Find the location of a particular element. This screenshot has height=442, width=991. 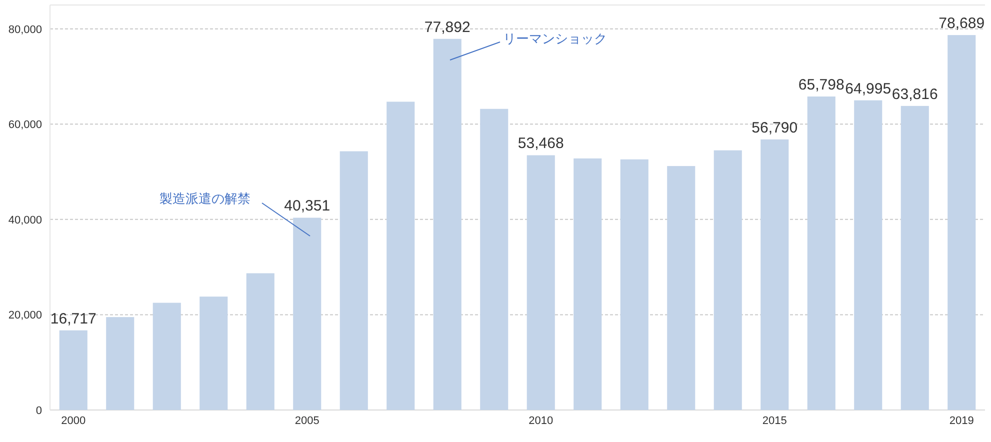

y-tick-label: 80,000 is located at coordinates (25, 30).